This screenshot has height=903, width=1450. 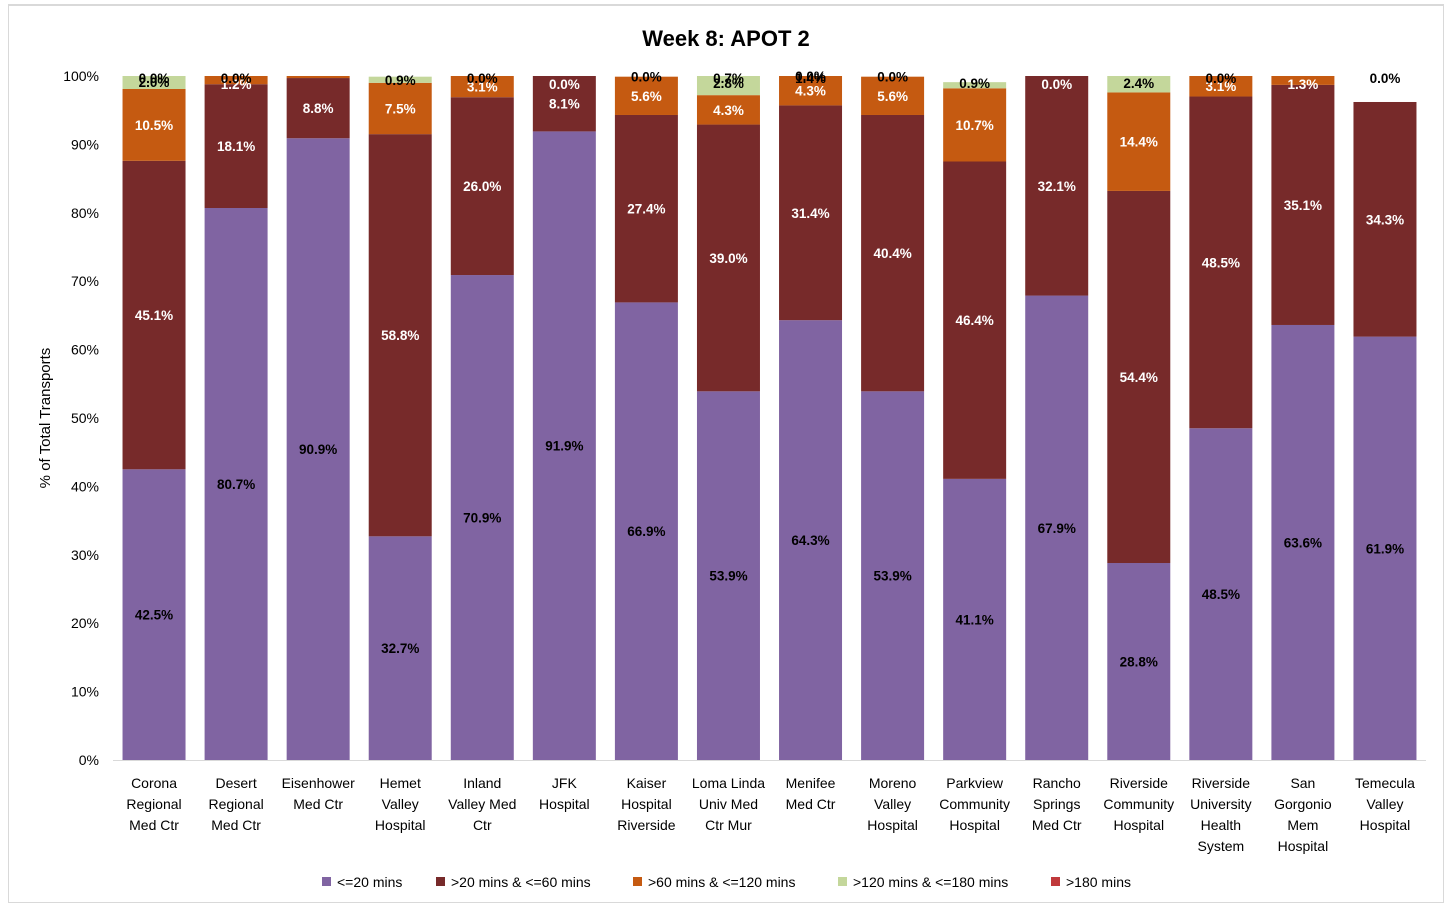 What do you see at coordinates (400, 783) in the screenshot?
I see `x-category-label: Hemet` at bounding box center [400, 783].